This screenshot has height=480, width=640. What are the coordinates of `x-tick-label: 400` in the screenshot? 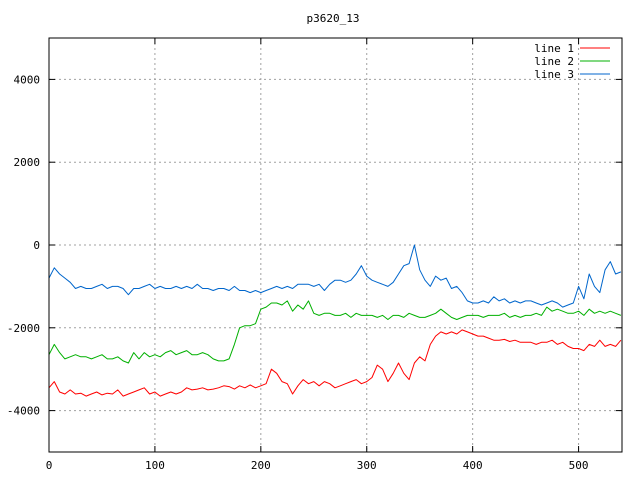 It's located at (473, 465).